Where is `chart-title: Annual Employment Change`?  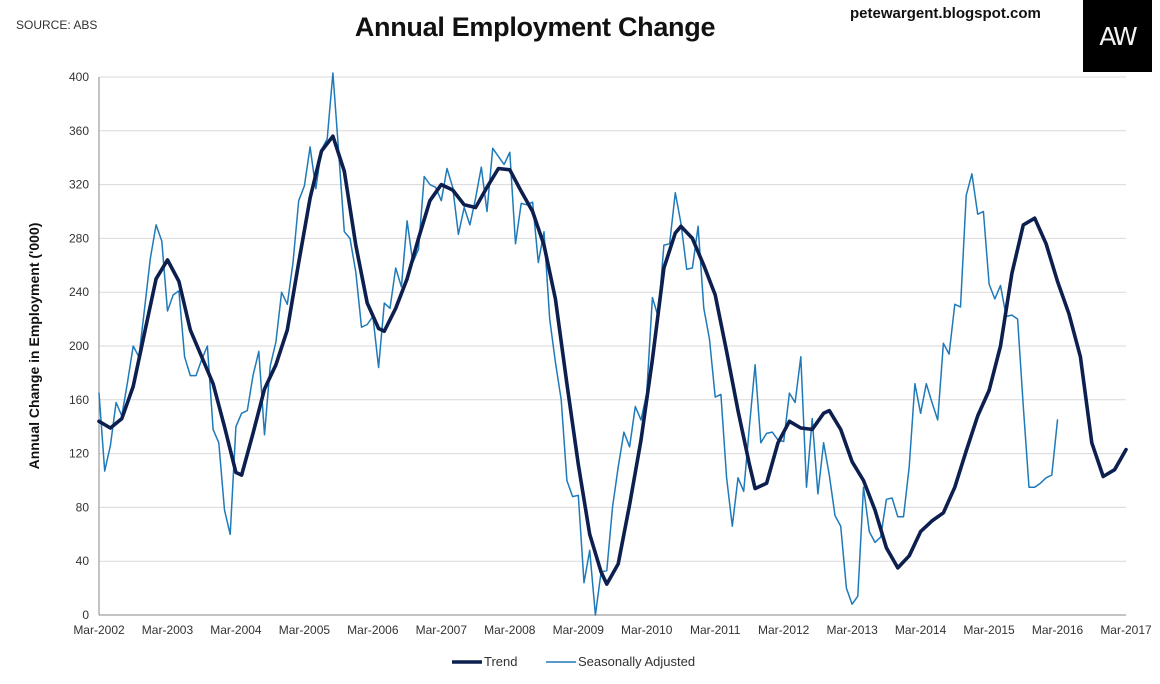
chart-title: Annual Employment Change is located at coordinates (535, 27).